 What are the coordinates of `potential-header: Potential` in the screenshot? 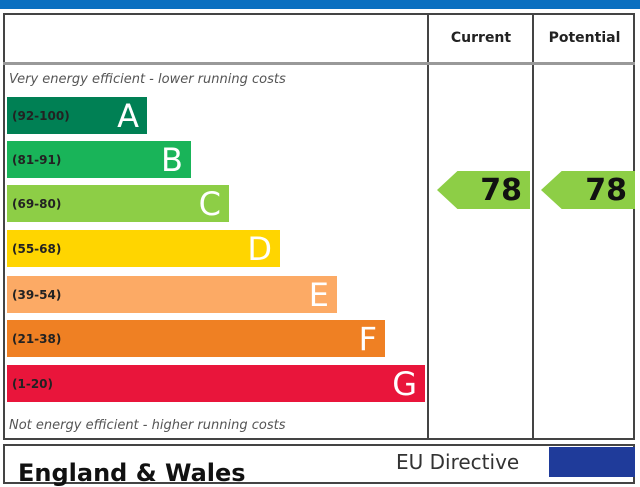 It's located at (584, 38).